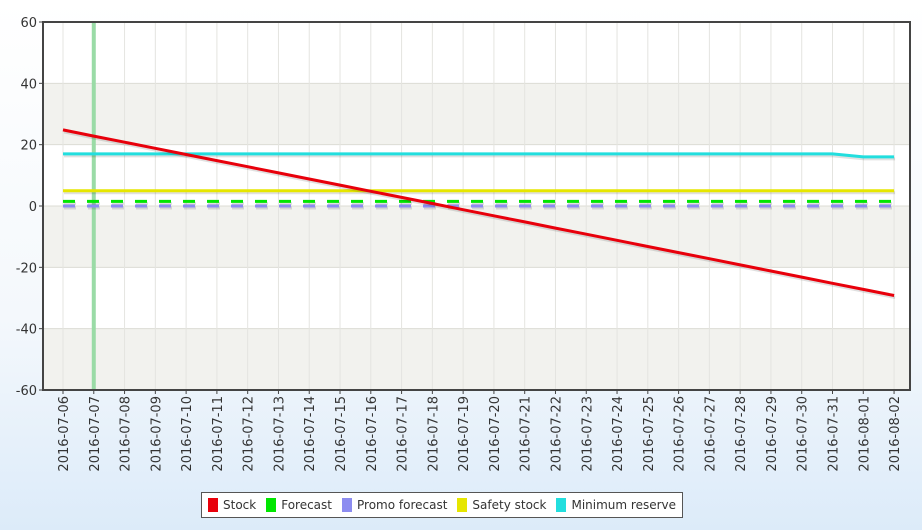  I want to click on x-tick-label: 2016-08-02, so click(895, 434).